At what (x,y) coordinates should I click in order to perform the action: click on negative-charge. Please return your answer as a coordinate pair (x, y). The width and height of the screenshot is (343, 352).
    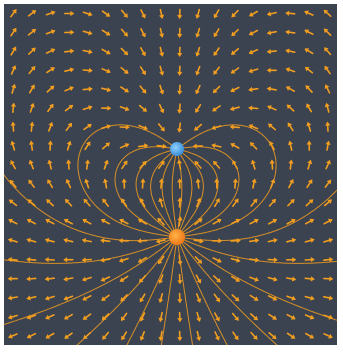
    Looking at the image, I should click on (177, 149).